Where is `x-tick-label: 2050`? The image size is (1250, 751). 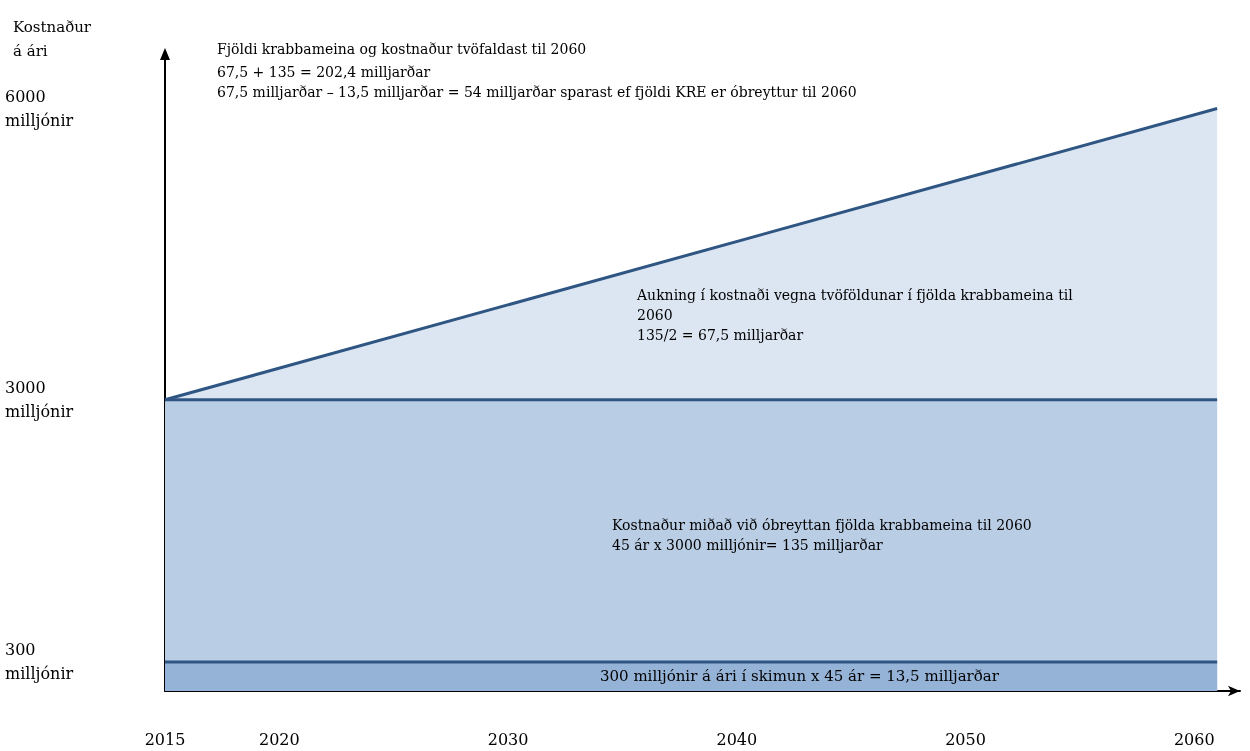 x-tick-label: 2050 is located at coordinates (965, 739).